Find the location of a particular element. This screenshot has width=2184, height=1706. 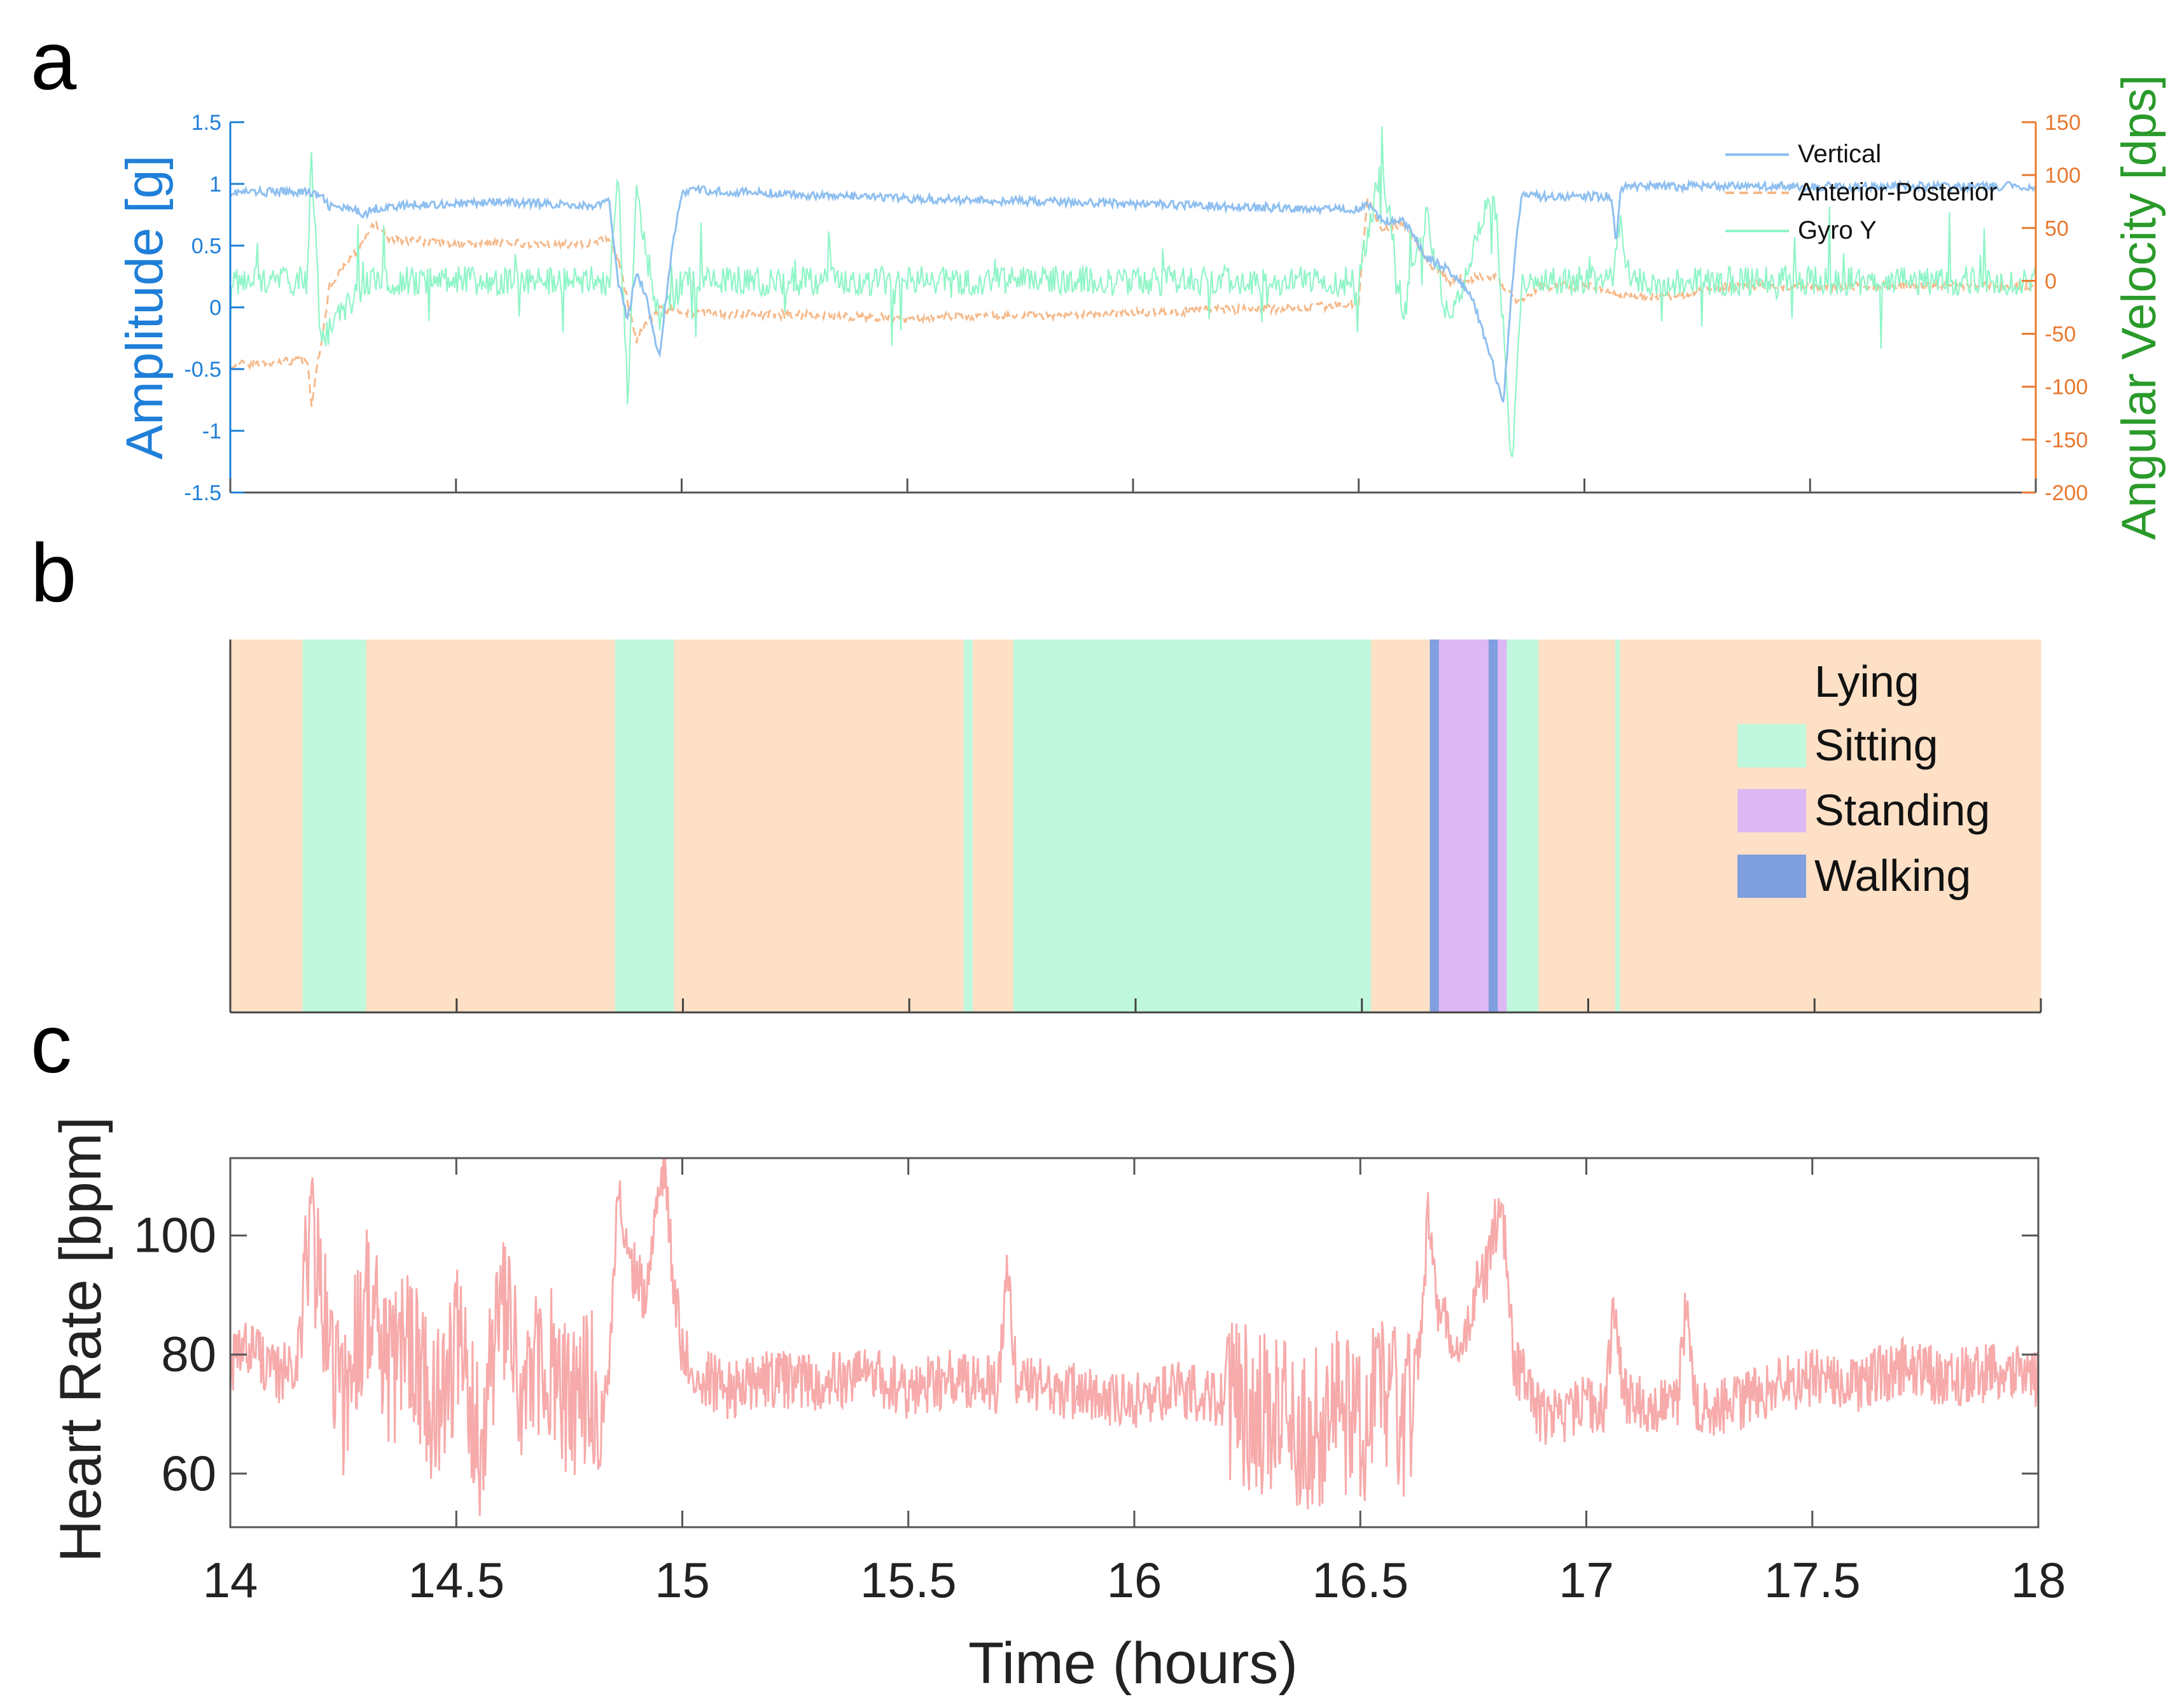

panel-a-legend: Vertical Anterior-Posterior Gyro Y is located at coordinates (1861, 192).